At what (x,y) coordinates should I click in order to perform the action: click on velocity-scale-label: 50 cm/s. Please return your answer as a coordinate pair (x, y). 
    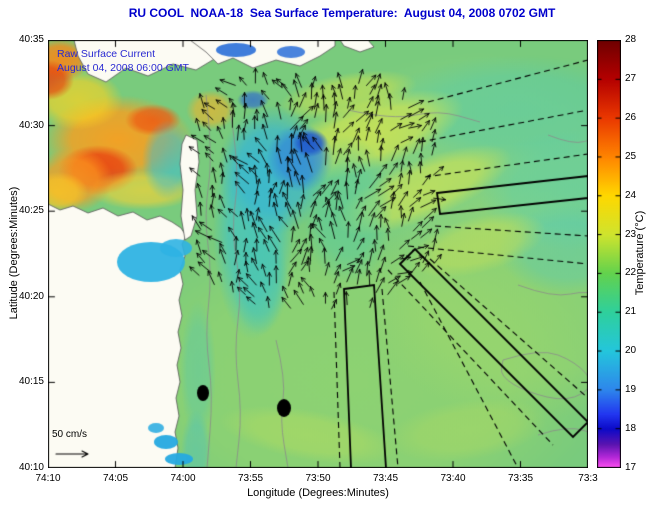
    Looking at the image, I should click on (70, 434).